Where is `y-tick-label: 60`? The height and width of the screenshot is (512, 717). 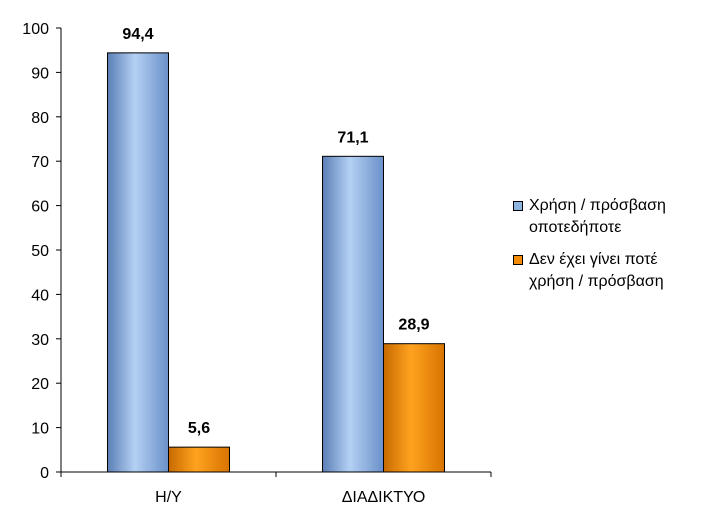
y-tick-label: 60 is located at coordinates (40, 207).